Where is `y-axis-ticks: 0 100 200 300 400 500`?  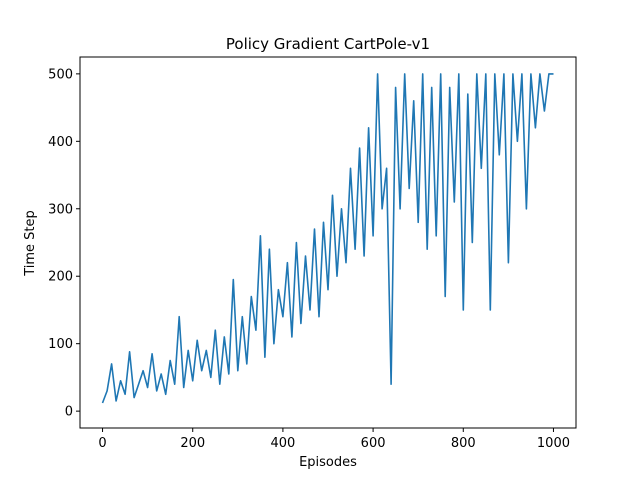
y-axis-ticks: 0 100 200 300 400 500 is located at coordinates (64, 243).